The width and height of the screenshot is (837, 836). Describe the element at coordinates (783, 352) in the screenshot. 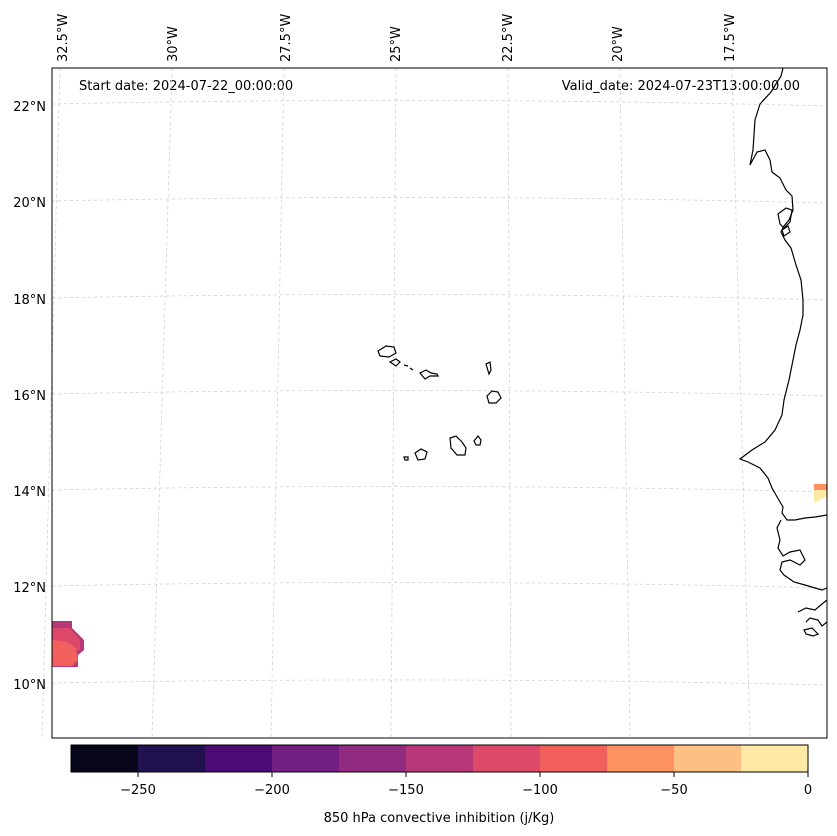

I see `coastline-africa` at that location.